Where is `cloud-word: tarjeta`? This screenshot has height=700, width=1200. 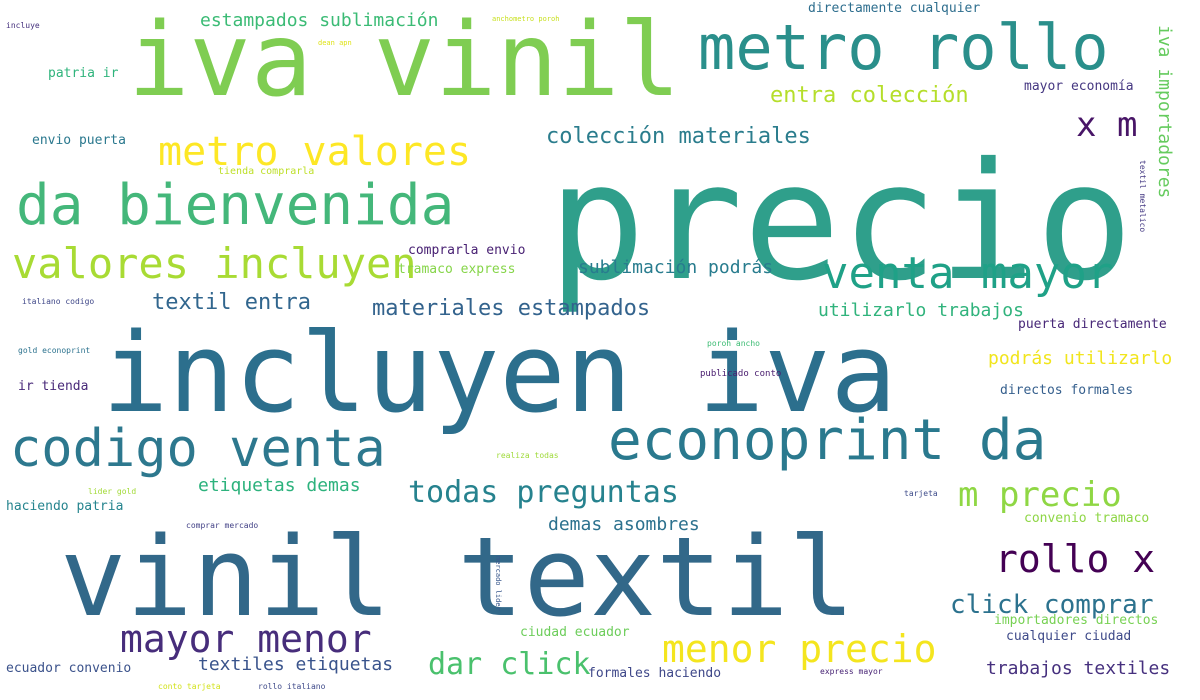
cloud-word: tarjeta is located at coordinates (921, 493).